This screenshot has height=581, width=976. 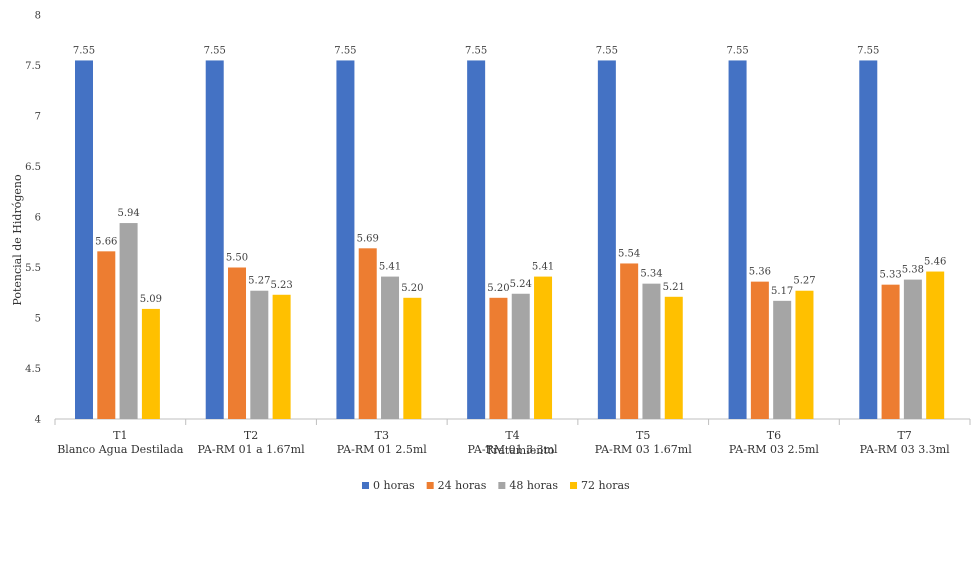 I want to click on data-label: 5.17, so click(x=782, y=291).